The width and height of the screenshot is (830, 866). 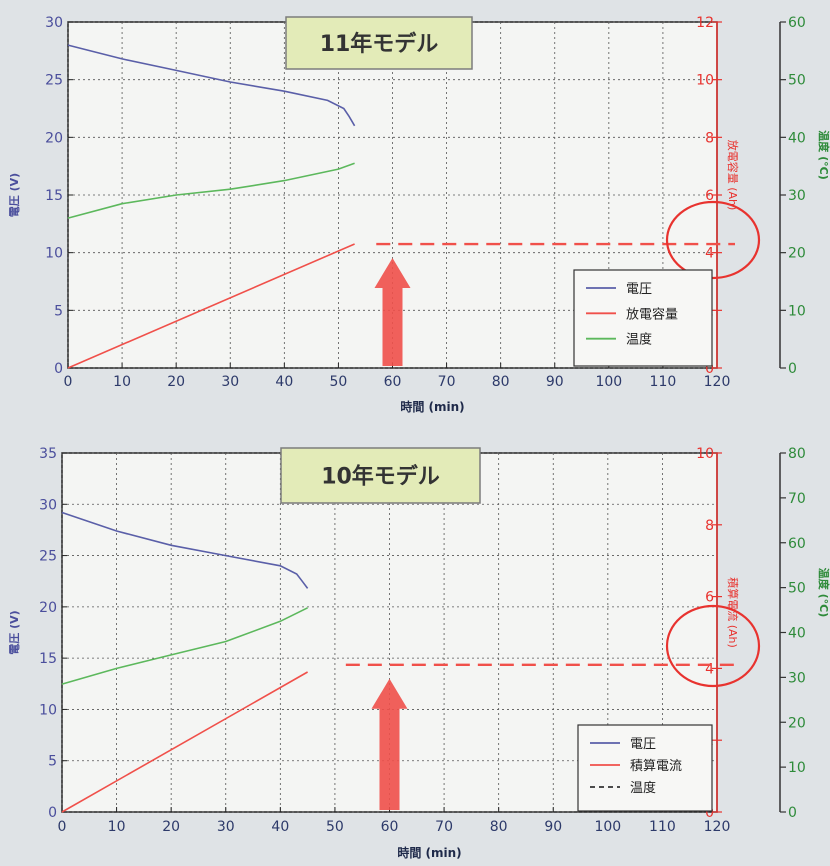 What do you see at coordinates (705, 23) in the screenshot?
I see `y-right-tick-label: 12` at bounding box center [705, 23].